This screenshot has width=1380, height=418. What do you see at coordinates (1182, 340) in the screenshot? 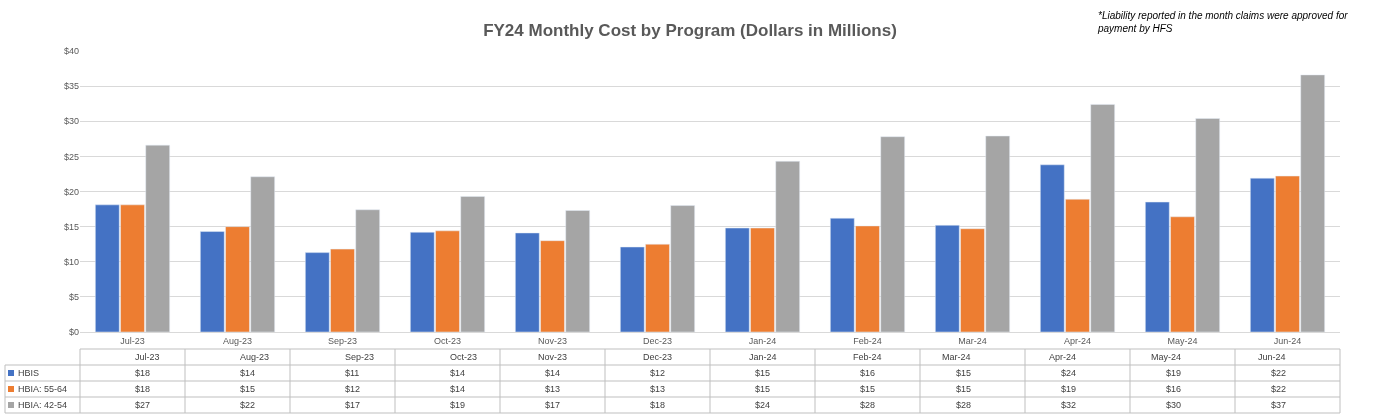
I see `x-tick-label: May-24` at bounding box center [1182, 340].